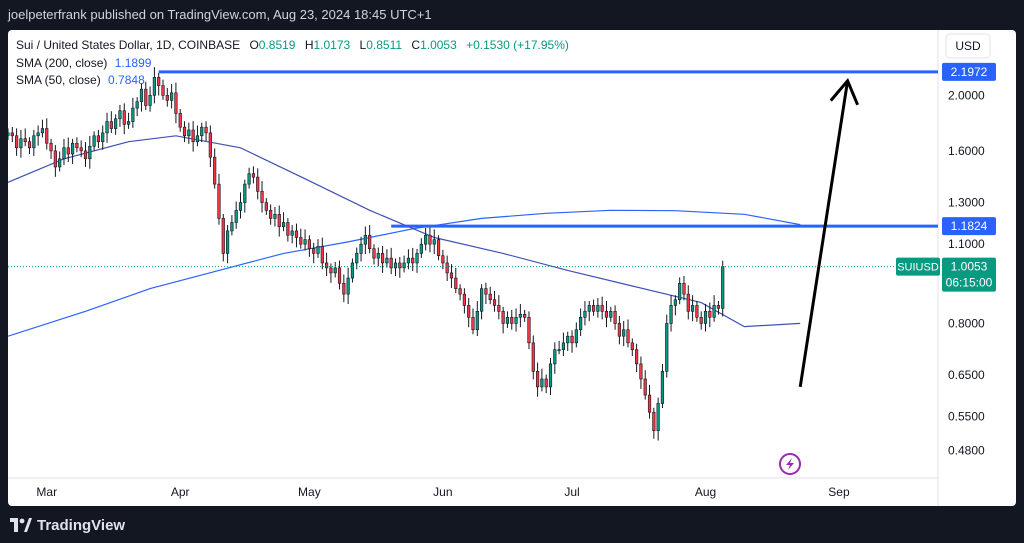 Image resolution: width=1024 pixels, height=543 pixels. What do you see at coordinates (824, 234) in the screenshot?
I see `projection-arrow-shaft` at bounding box center [824, 234].